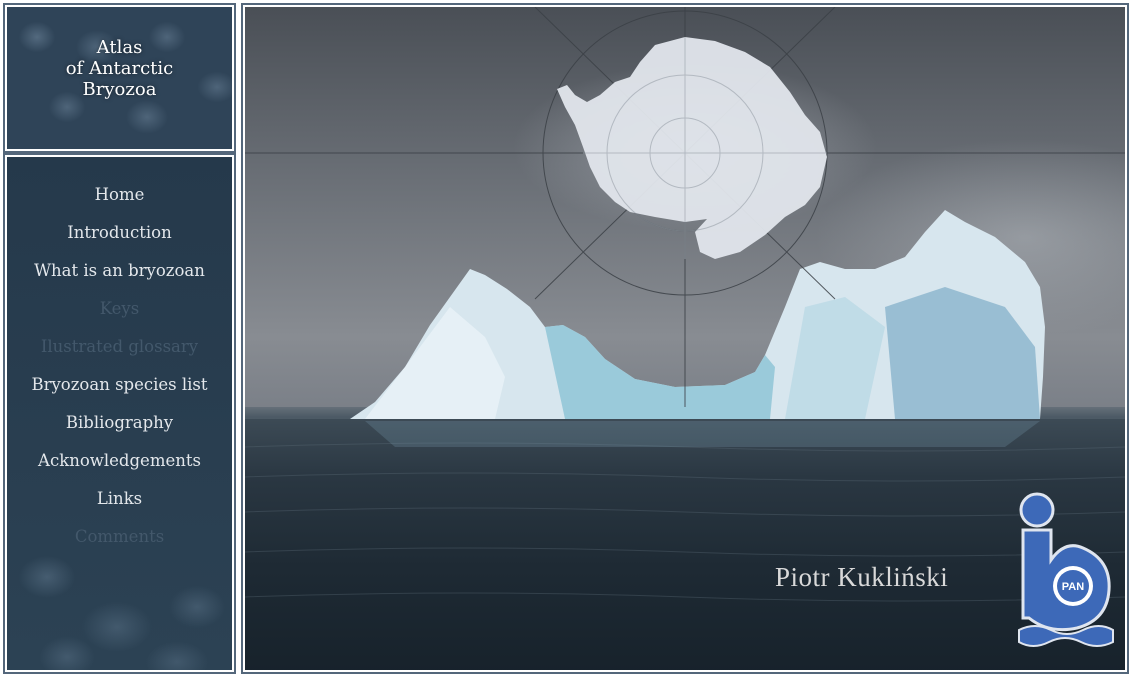 The image size is (1131, 677). I want to click on author-name: Piotr Kukliński, so click(862, 577).